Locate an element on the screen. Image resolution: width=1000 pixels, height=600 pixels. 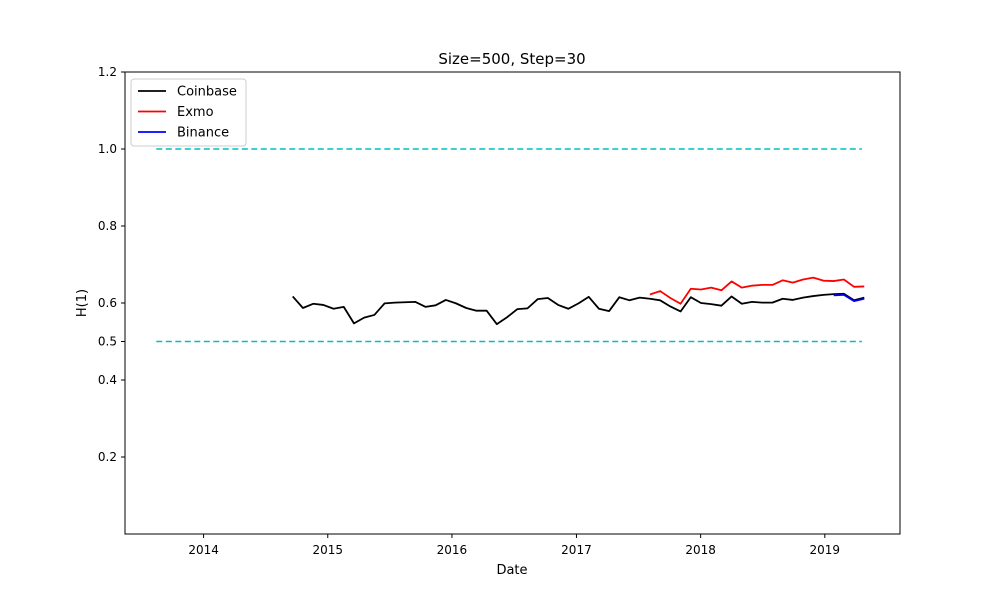
series-line-coinbase is located at coordinates (578, 309).